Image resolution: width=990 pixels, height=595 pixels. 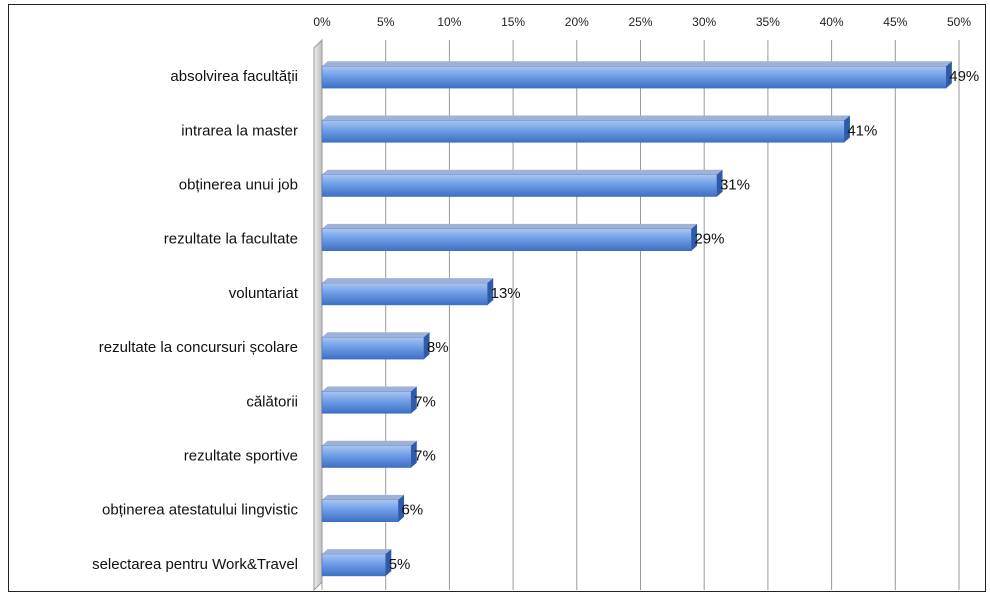 What do you see at coordinates (506, 293) in the screenshot?
I see `data-label: 13%` at bounding box center [506, 293].